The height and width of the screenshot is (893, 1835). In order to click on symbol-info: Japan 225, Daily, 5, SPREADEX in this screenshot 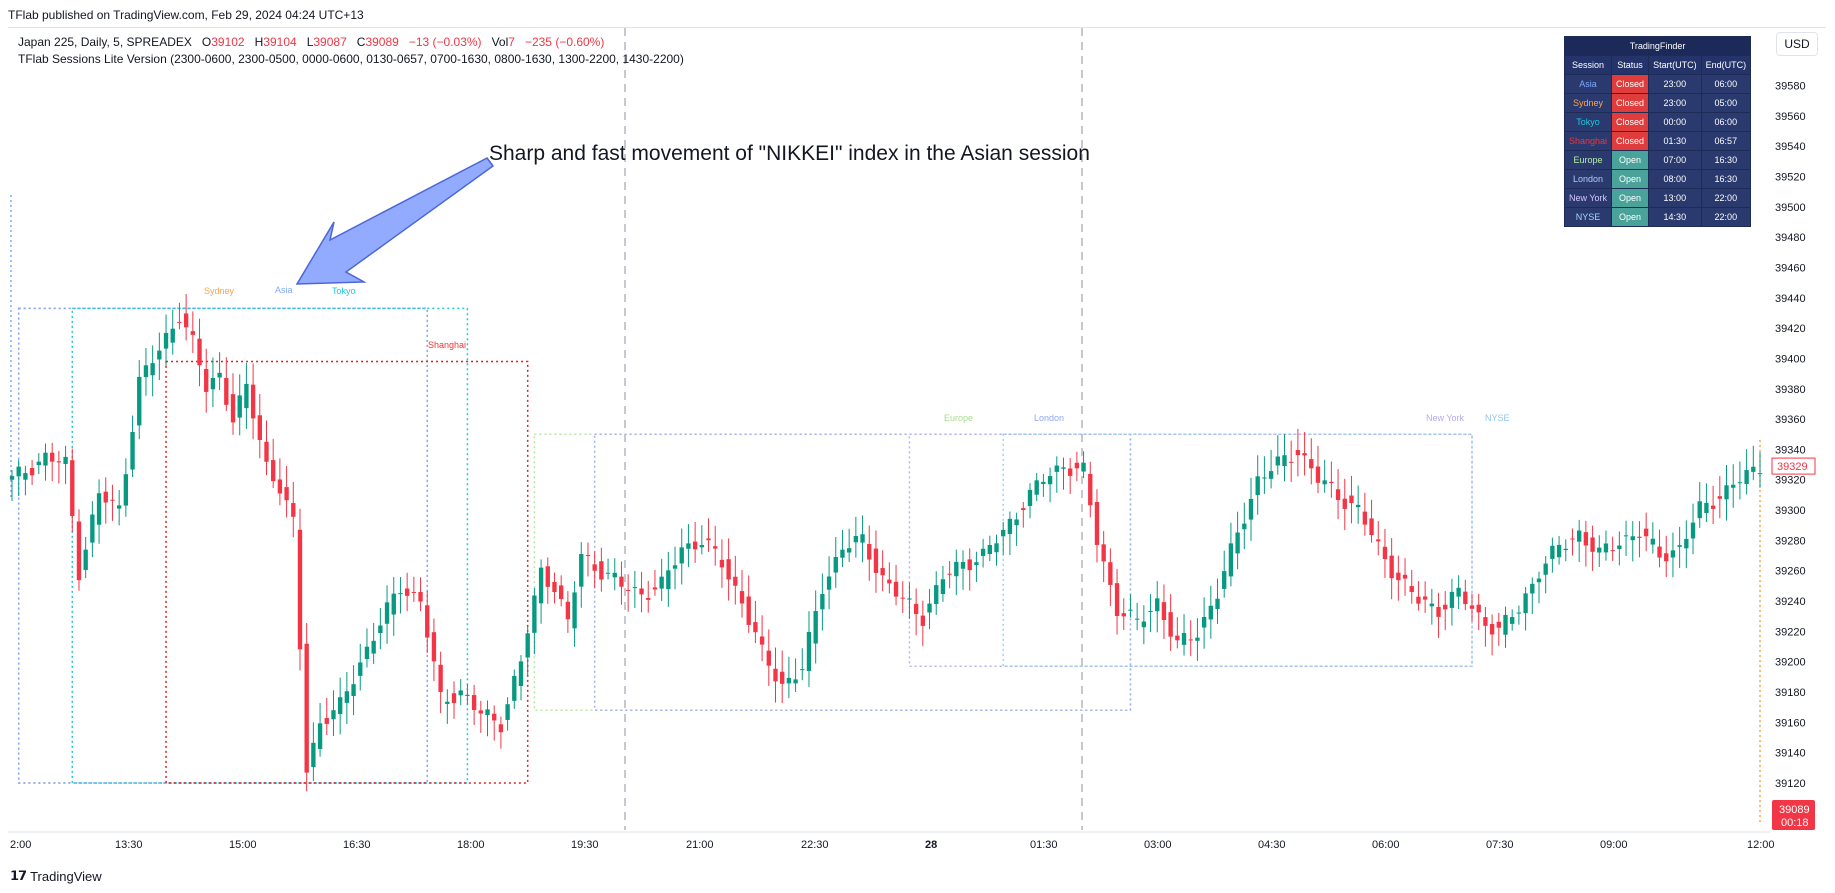, I will do `click(105, 42)`.